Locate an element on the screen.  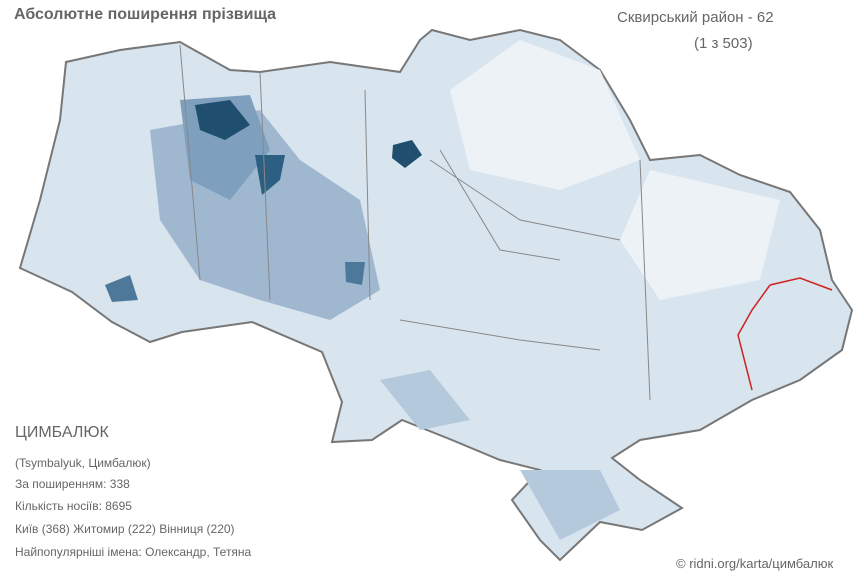
credit: © ridni.org/karta/цимбалюк is located at coordinates (755, 563).